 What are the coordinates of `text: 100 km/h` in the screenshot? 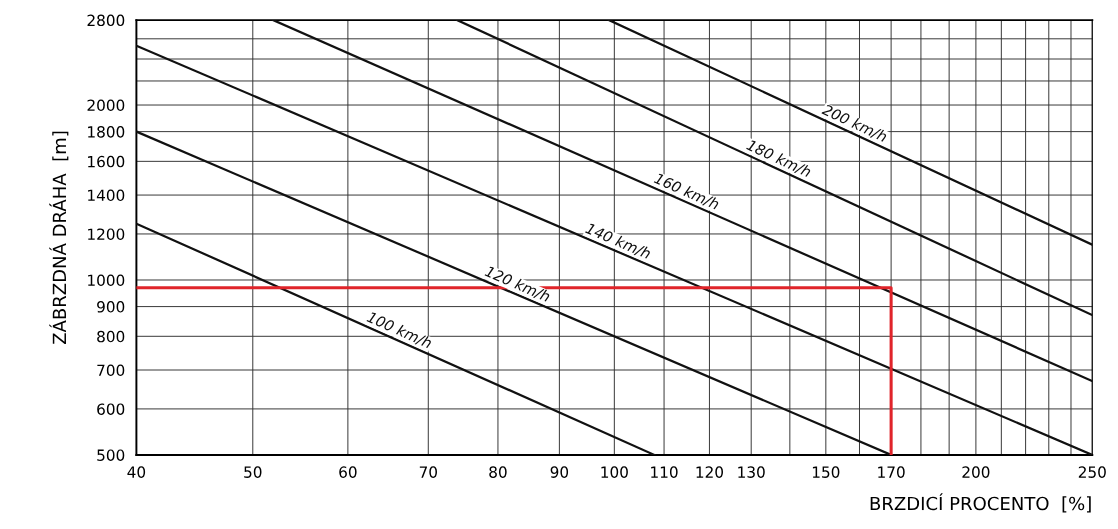 It's located at (399, 330).